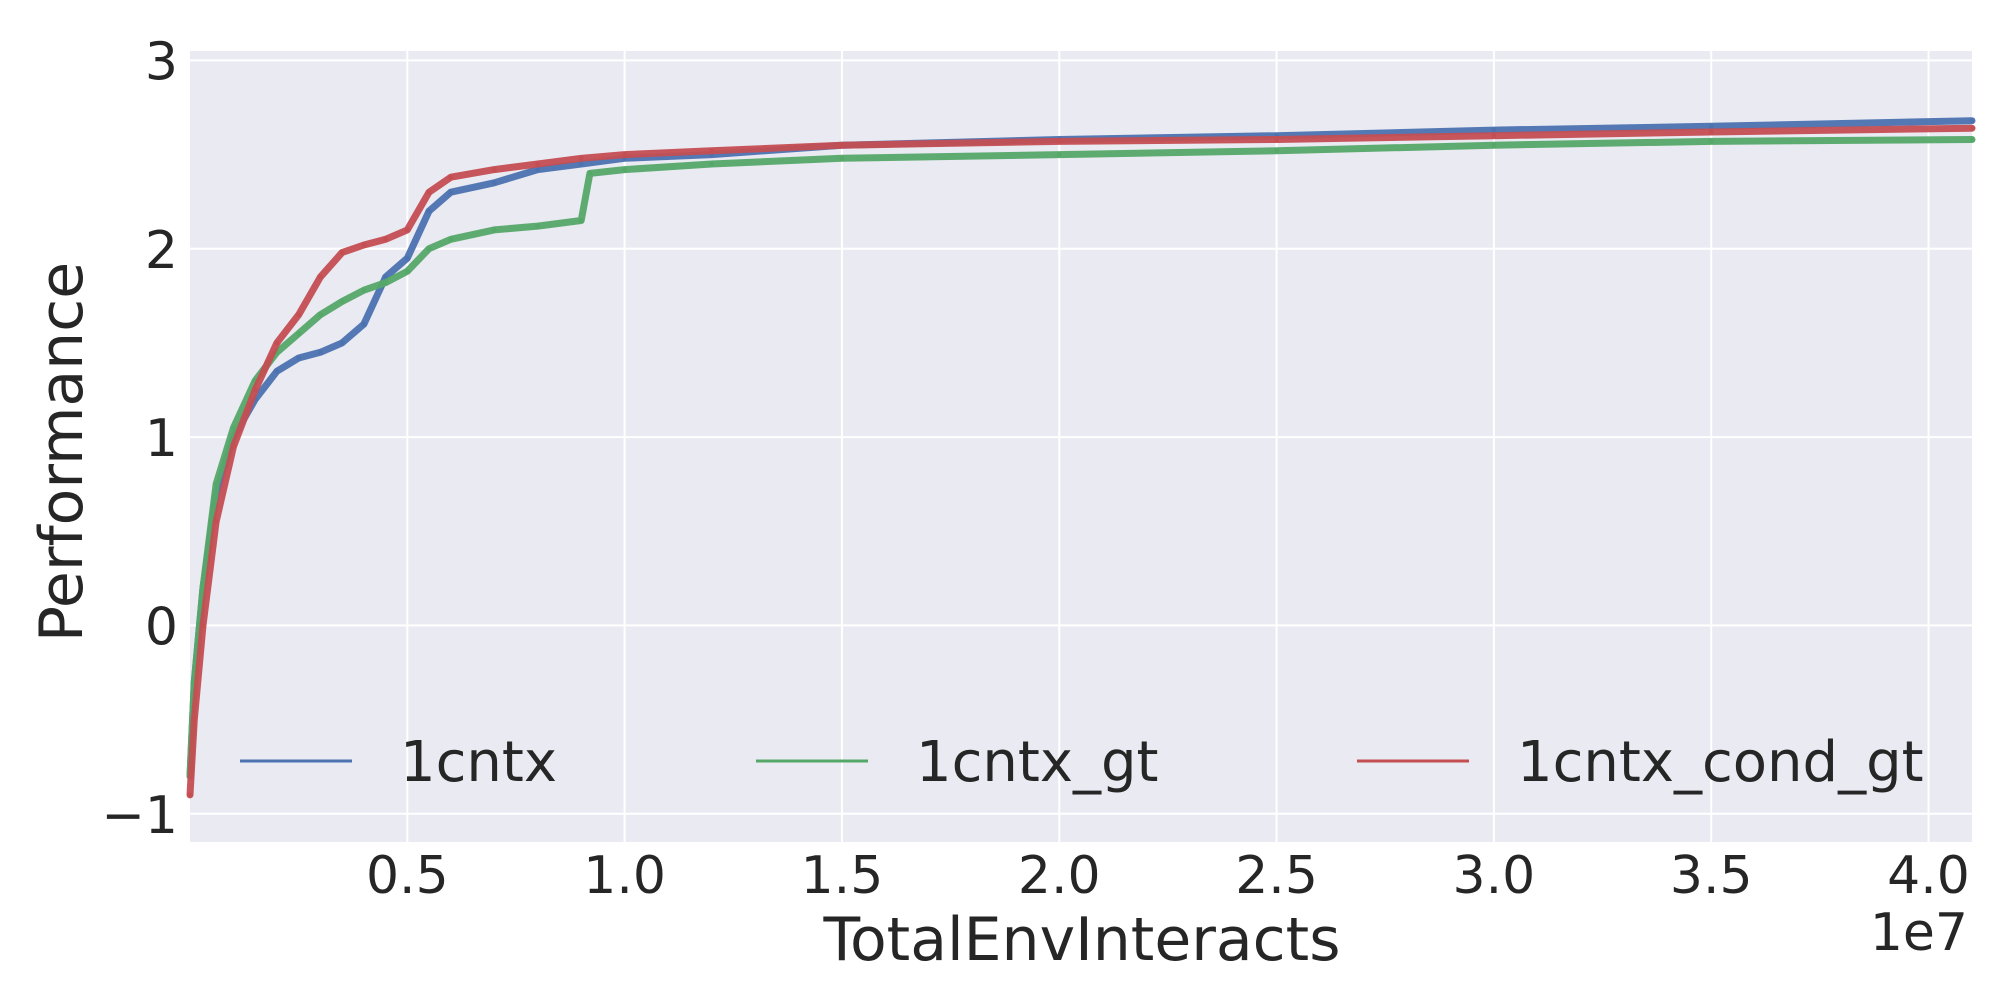 The image size is (2000, 1000). What do you see at coordinates (1037, 762) in the screenshot?
I see `legend-label: 1cntx_gt` at bounding box center [1037, 762].